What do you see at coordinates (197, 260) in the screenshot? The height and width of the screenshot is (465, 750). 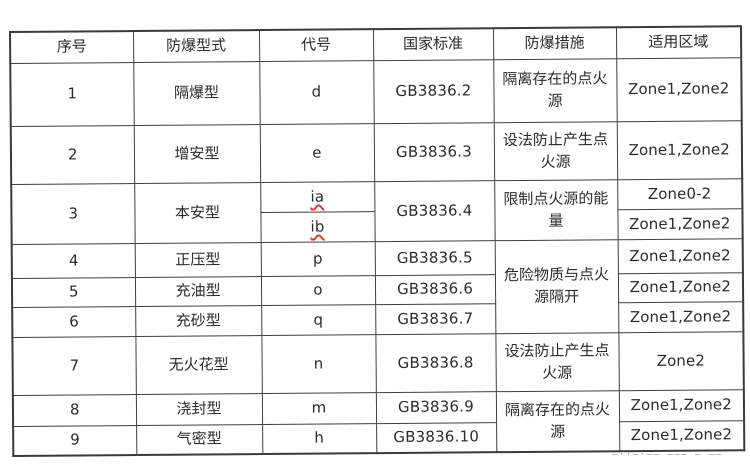 I see `cell-type: 正压型` at bounding box center [197, 260].